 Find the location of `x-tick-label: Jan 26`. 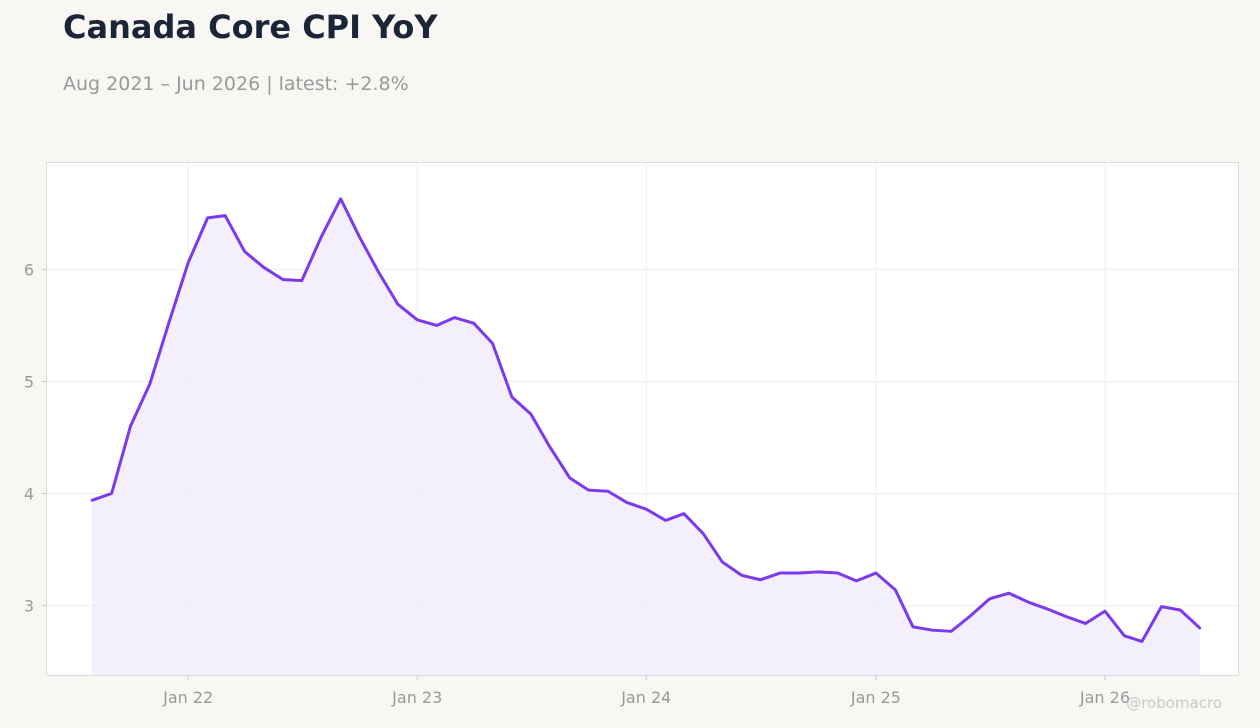

x-tick-label: Jan 26 is located at coordinates (1104, 697).